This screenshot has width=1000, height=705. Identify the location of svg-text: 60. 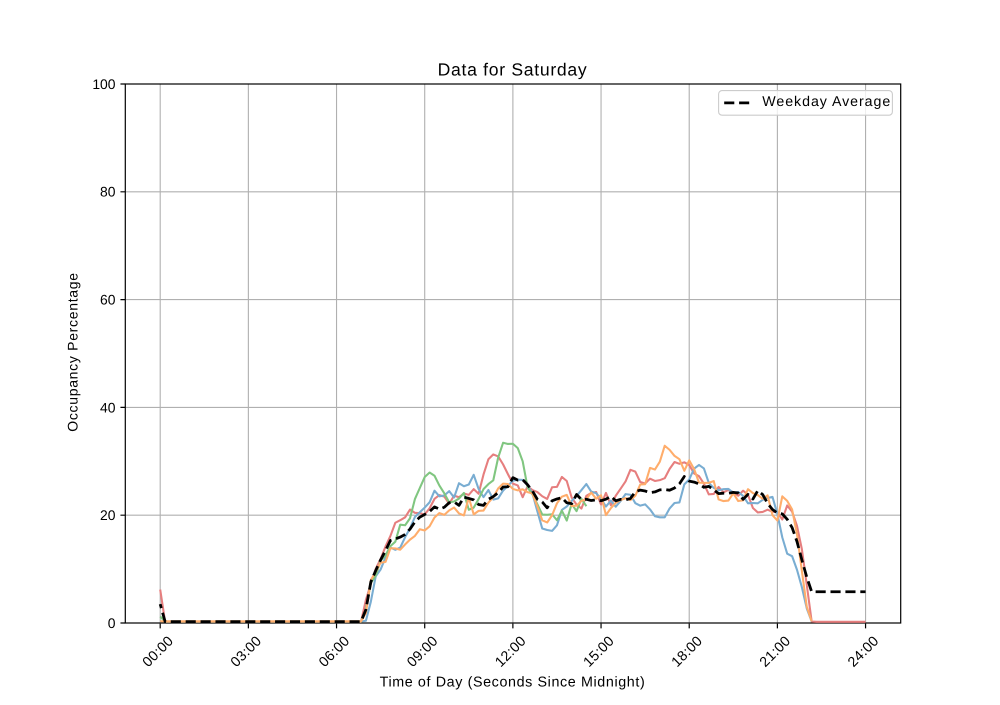
(108, 300).